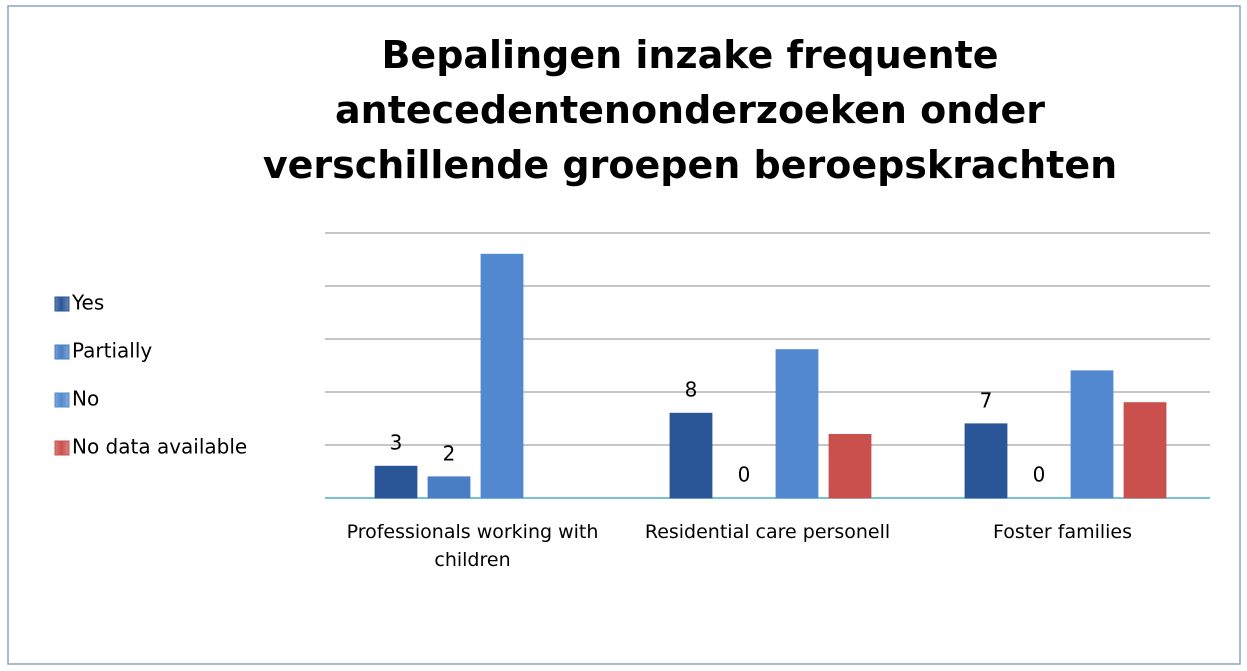  What do you see at coordinates (112, 351) in the screenshot?
I see `legend-label: Partially` at bounding box center [112, 351].